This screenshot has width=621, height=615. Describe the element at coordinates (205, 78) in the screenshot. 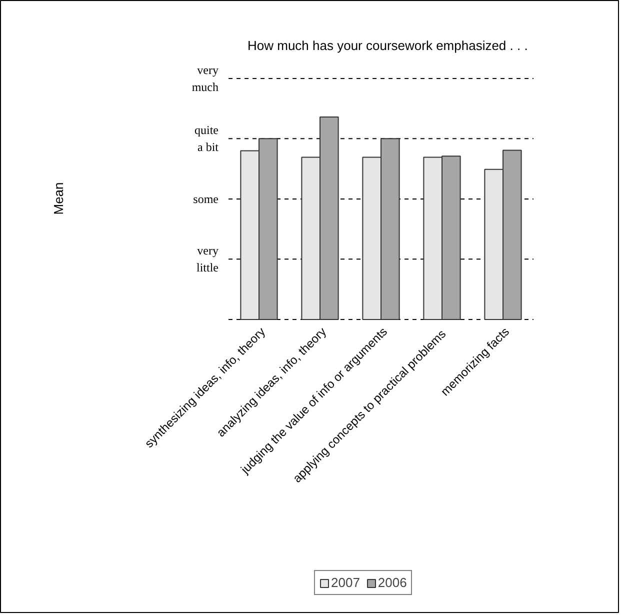

I see `ref-line-label: very much` at that location.